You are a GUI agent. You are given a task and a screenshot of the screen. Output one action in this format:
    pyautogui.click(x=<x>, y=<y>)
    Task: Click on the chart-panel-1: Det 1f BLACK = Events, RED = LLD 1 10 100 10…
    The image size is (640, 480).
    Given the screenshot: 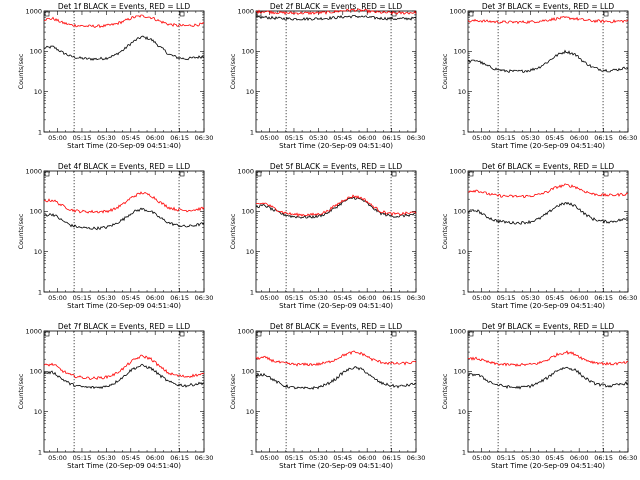 What is the action you would take?
    pyautogui.click(x=115, y=76)
    